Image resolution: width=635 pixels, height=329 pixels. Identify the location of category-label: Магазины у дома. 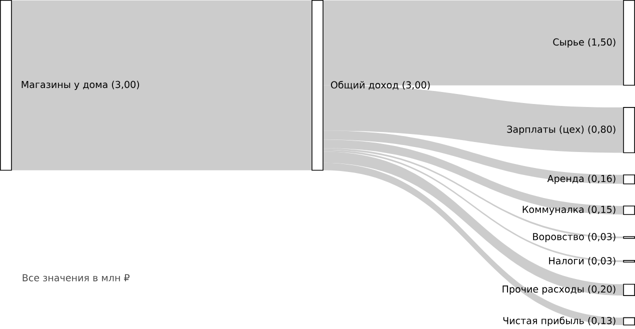
(65, 85).